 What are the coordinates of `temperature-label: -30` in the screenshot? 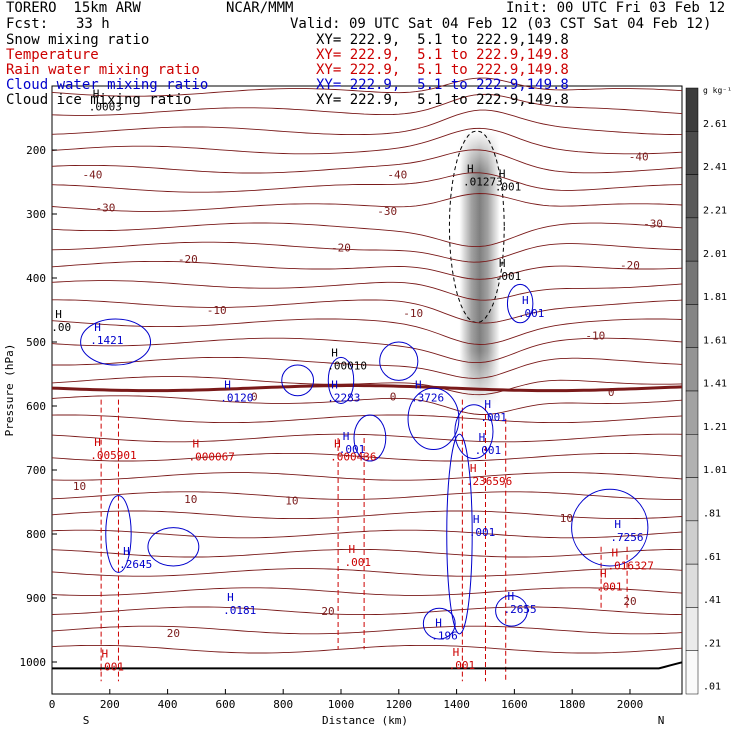 It's located at (387, 211).